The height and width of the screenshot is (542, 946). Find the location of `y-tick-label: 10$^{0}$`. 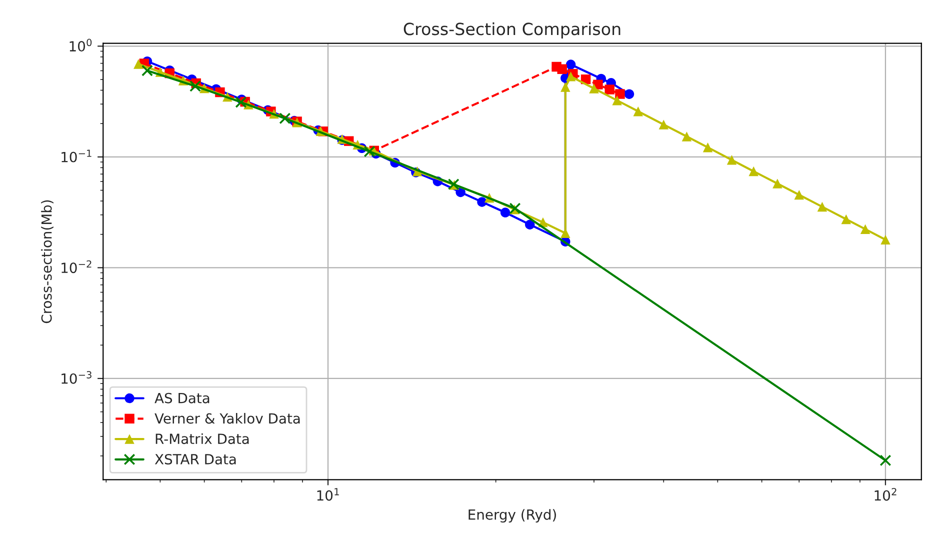

y-tick-label: 10$^{0}$ is located at coordinates (81, 45).